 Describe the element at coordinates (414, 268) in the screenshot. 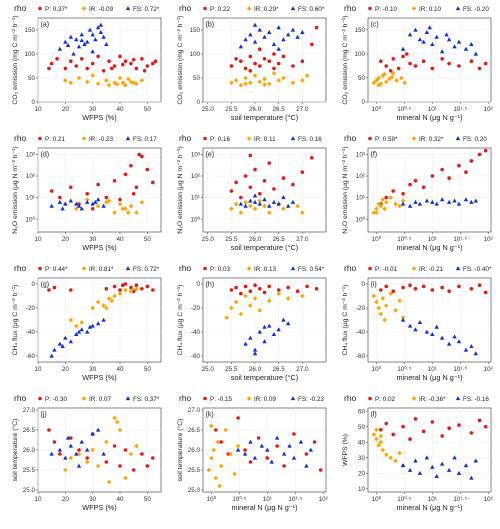

I see `legend-marker-ir` at that location.